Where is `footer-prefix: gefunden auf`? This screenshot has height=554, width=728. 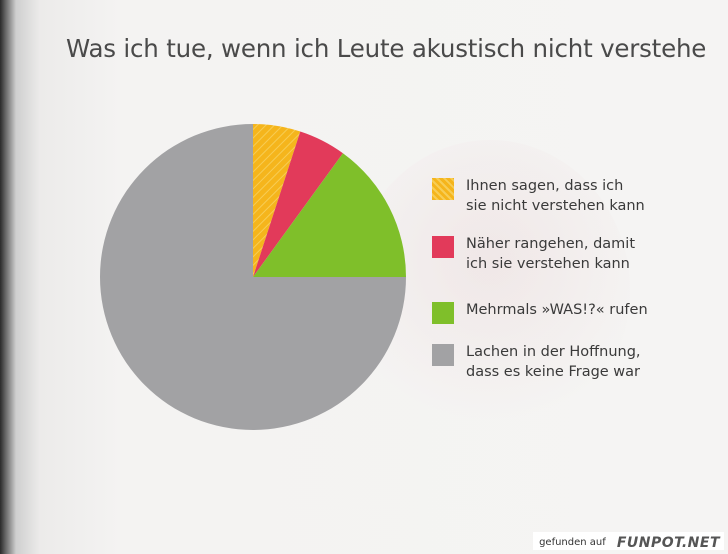 footer-prefix: gefunden auf is located at coordinates (572, 542).